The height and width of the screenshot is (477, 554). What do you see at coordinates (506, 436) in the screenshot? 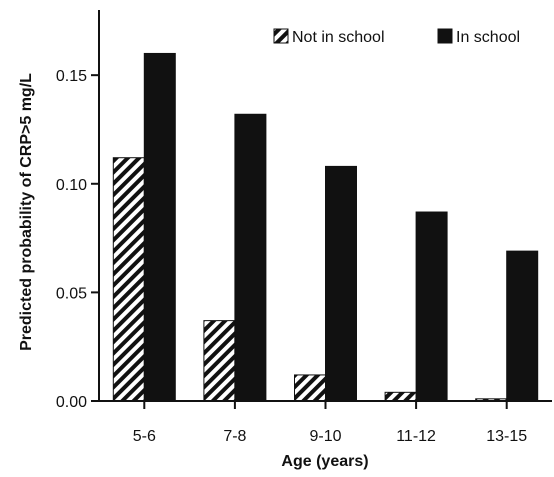
I see `x-tick-label: 13-15` at bounding box center [506, 436].